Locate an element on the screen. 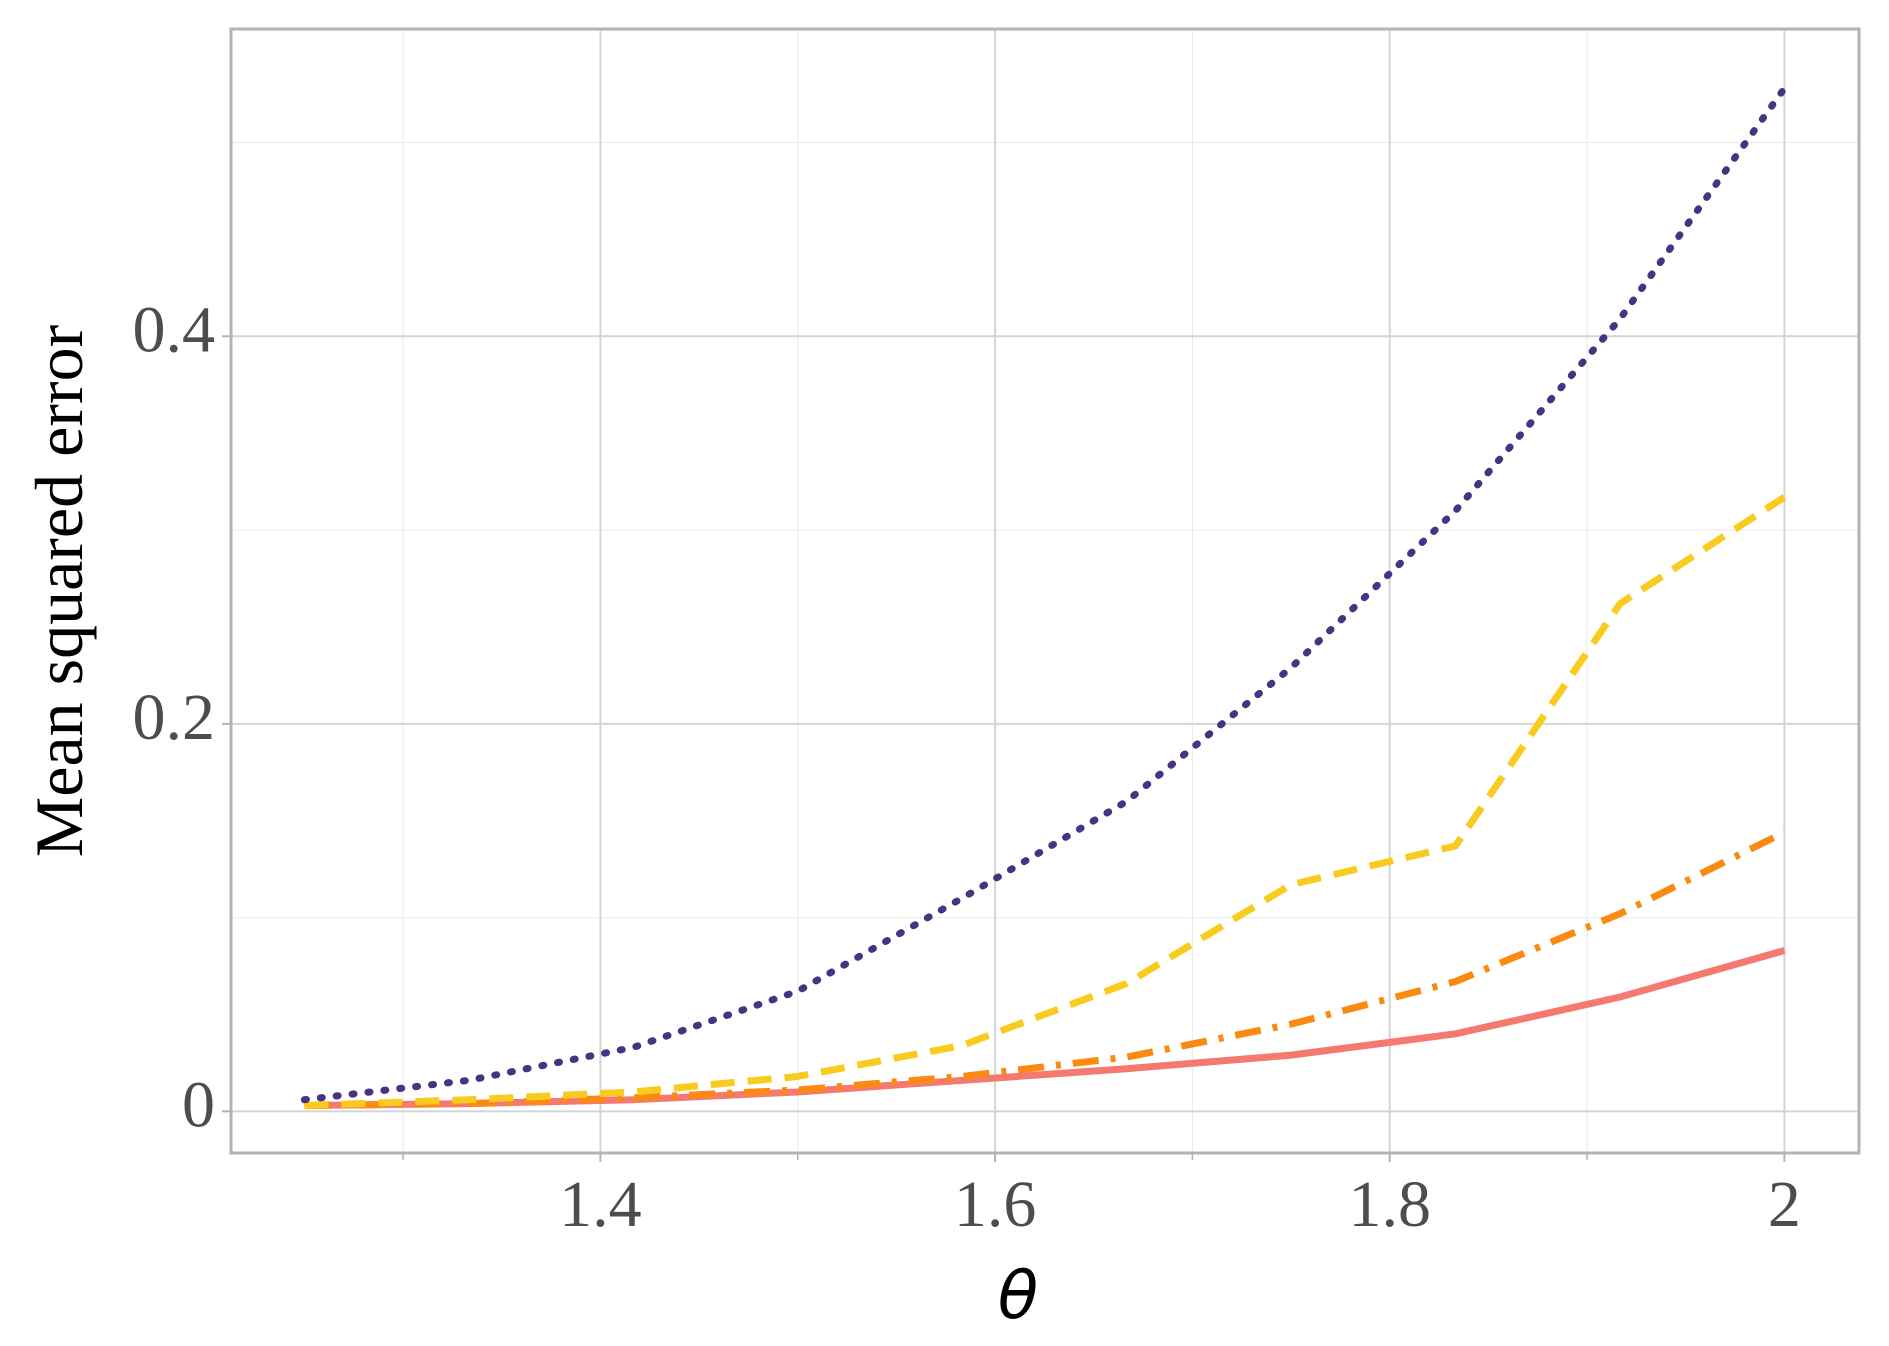 The width and height of the screenshot is (1889, 1346). series-line is located at coordinates (1045, 1028).